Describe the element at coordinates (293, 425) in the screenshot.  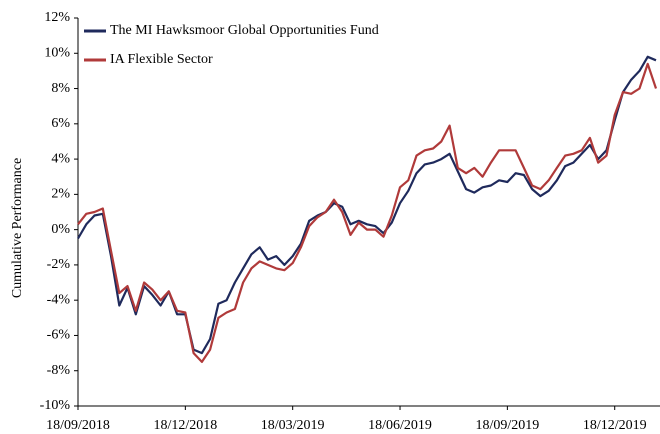
I see `x-tick-label: 18/03/2019` at that location.